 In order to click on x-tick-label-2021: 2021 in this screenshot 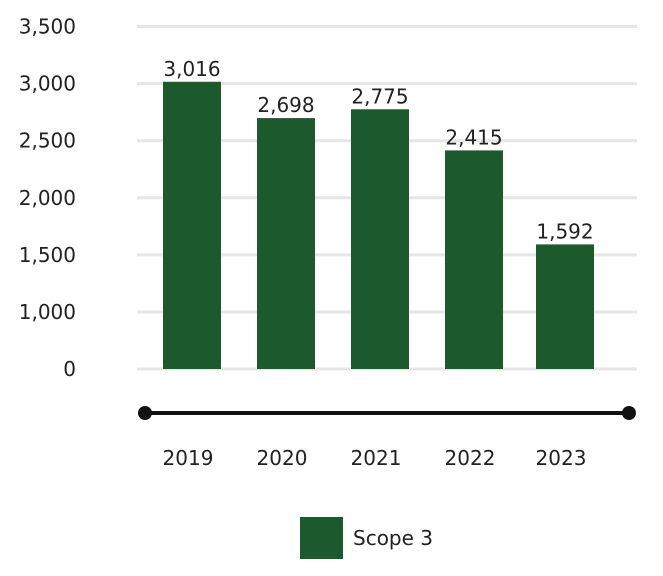, I will do `click(376, 458)`.